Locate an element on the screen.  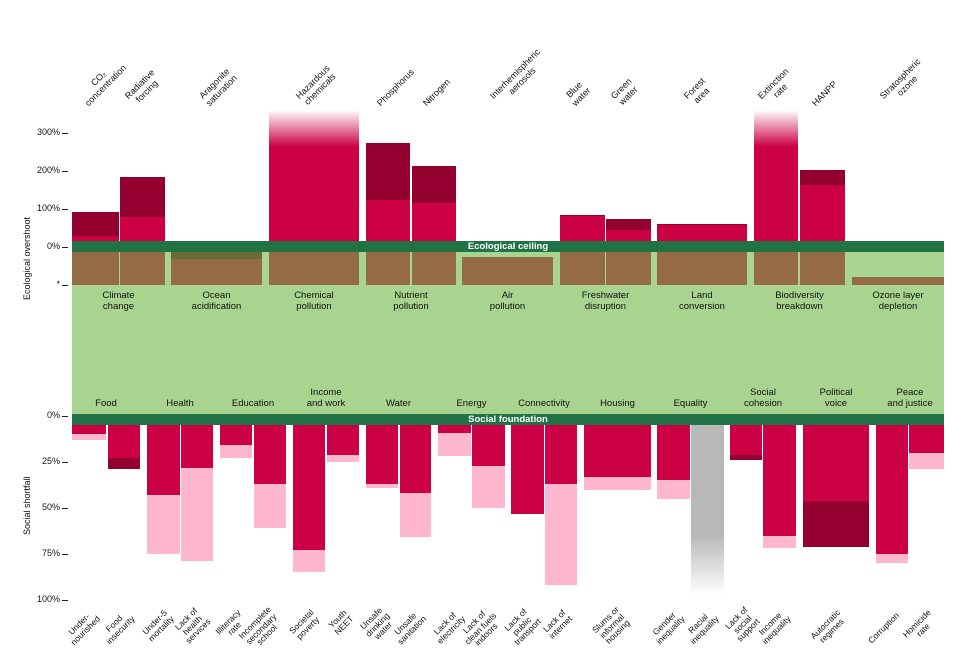
eco-indicator-label: Forest area is located at coordinates (696, 90).